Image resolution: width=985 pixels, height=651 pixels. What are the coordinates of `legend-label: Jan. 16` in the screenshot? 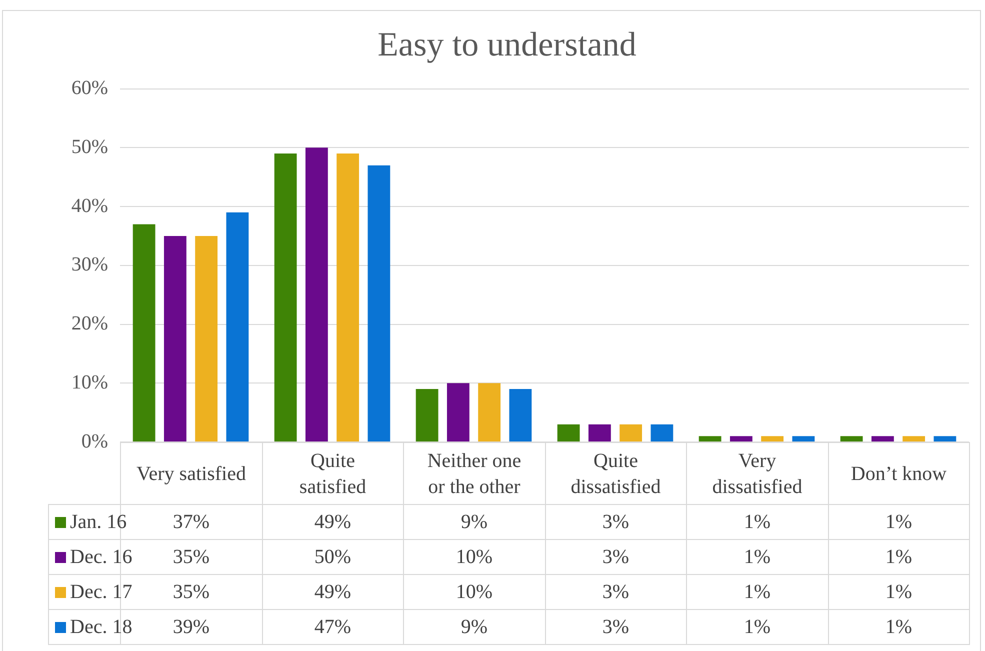 It's located at (98, 522).